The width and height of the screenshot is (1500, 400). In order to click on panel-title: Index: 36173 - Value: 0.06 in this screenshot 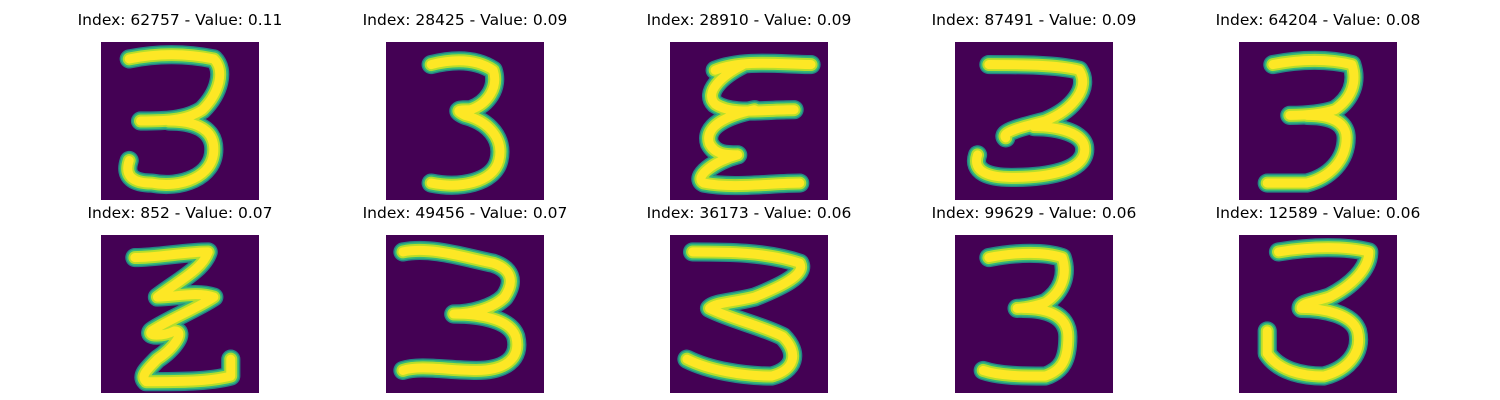, I will do `click(749, 213)`.